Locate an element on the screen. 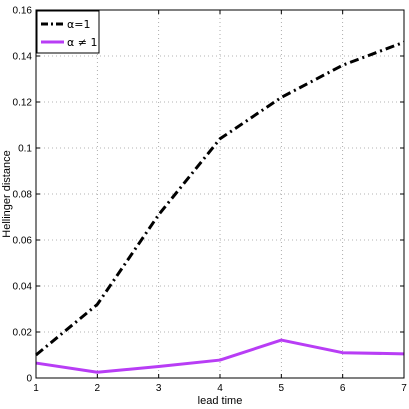 The image size is (409, 409). y-tick-label: 0.1 is located at coordinates (25, 149).